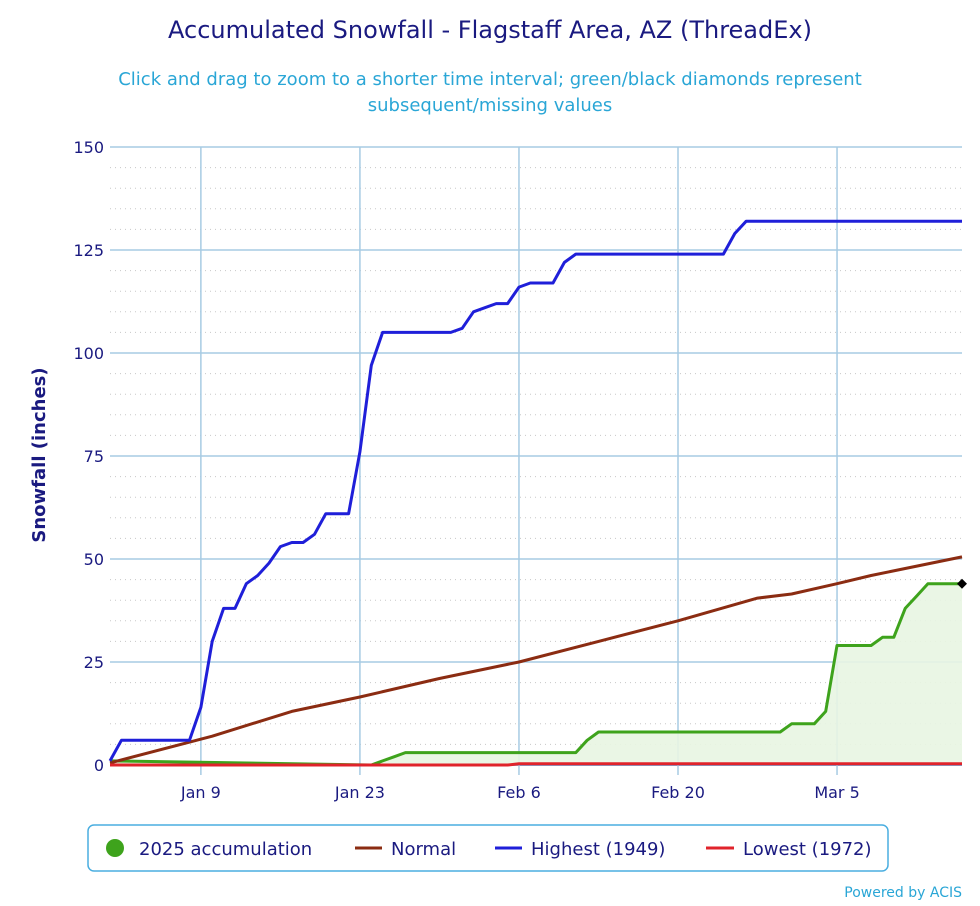 The height and width of the screenshot is (906, 980). I want to click on x-axis-ticks: Jan 9 Jan 23 Feb 6 Feb 20 Mar 5, so click(520, 783).